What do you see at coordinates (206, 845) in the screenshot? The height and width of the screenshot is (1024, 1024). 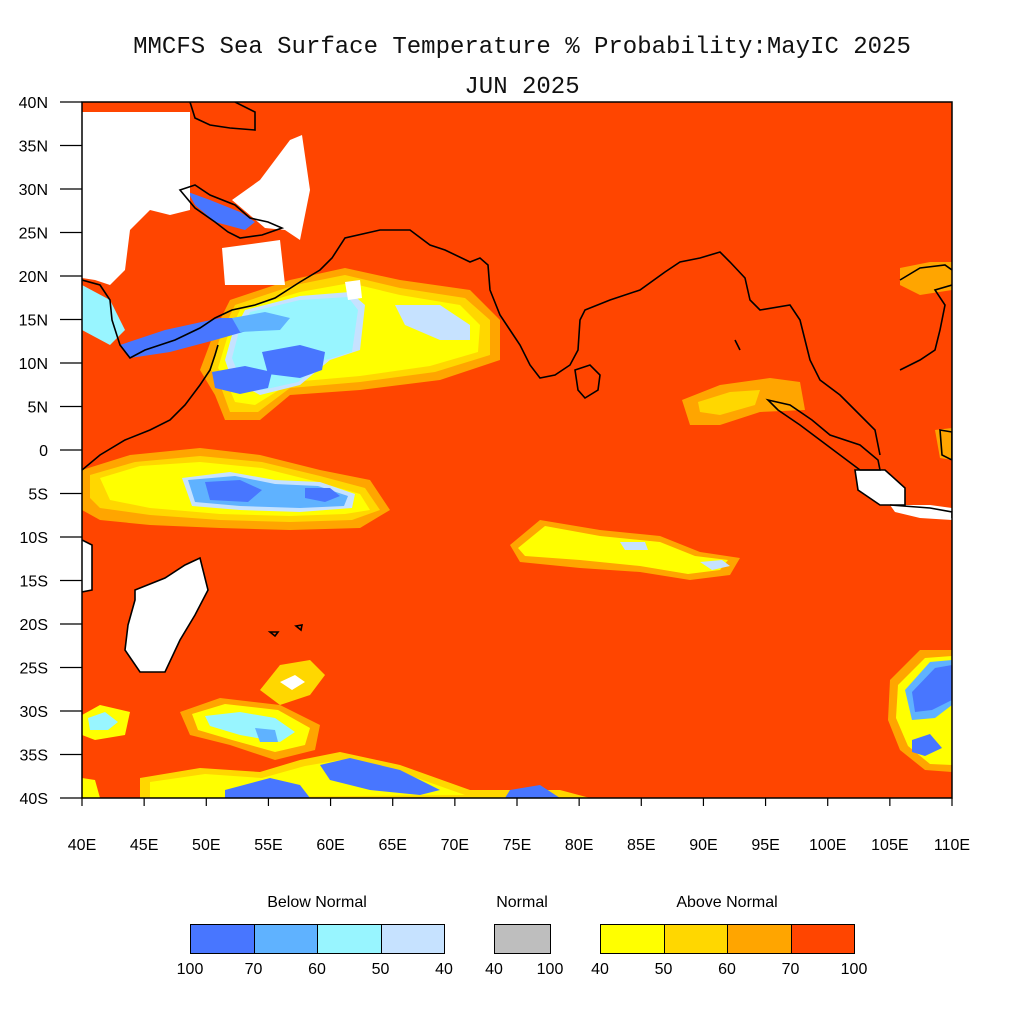 I see `x-tick-label: 50E` at bounding box center [206, 845].